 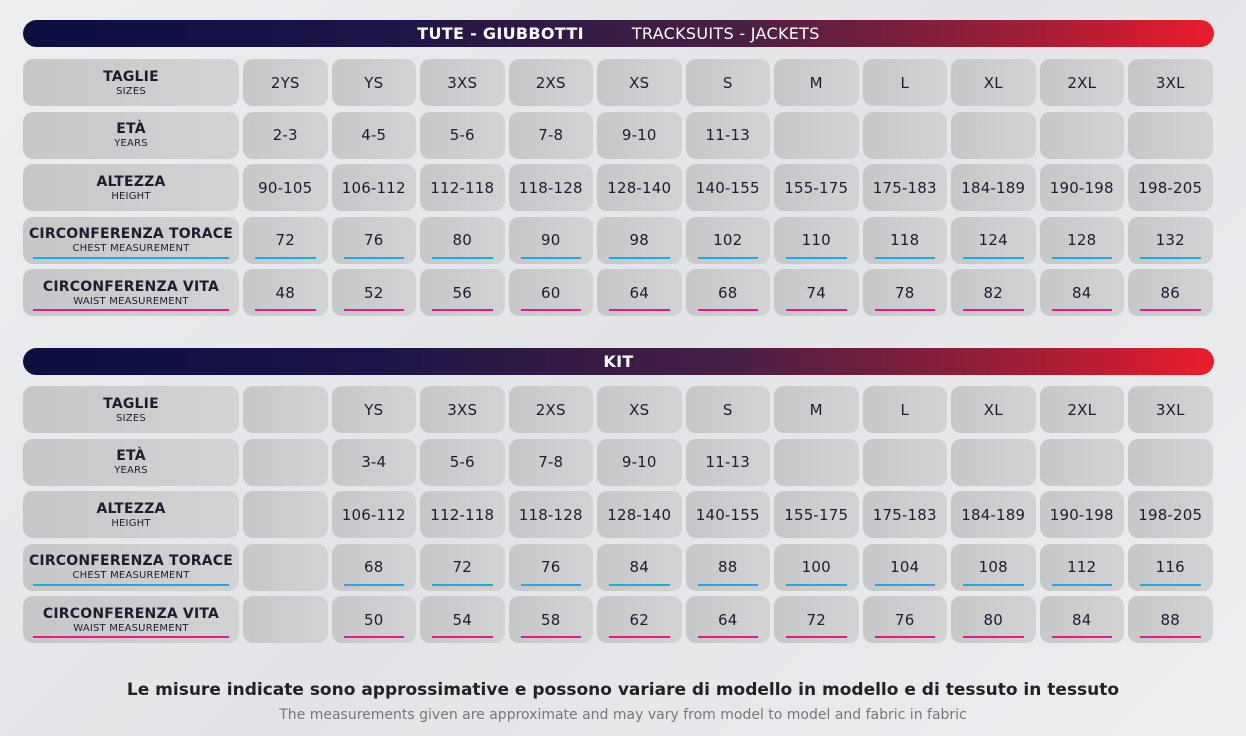 What do you see at coordinates (993, 187) in the screenshot?
I see `table-cell: 184-189` at bounding box center [993, 187].